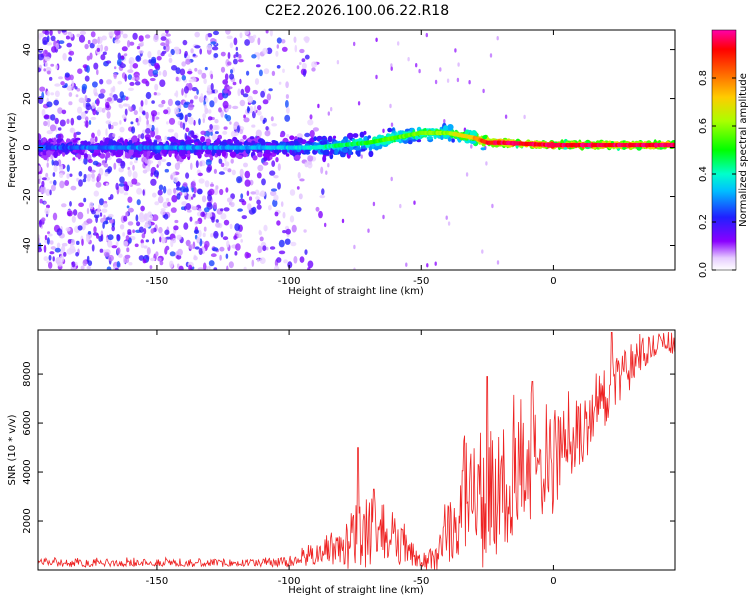  Describe the element at coordinates (356, 291) in the screenshot. I see `spectrogram-x-label: Height of straight line (km)` at that location.